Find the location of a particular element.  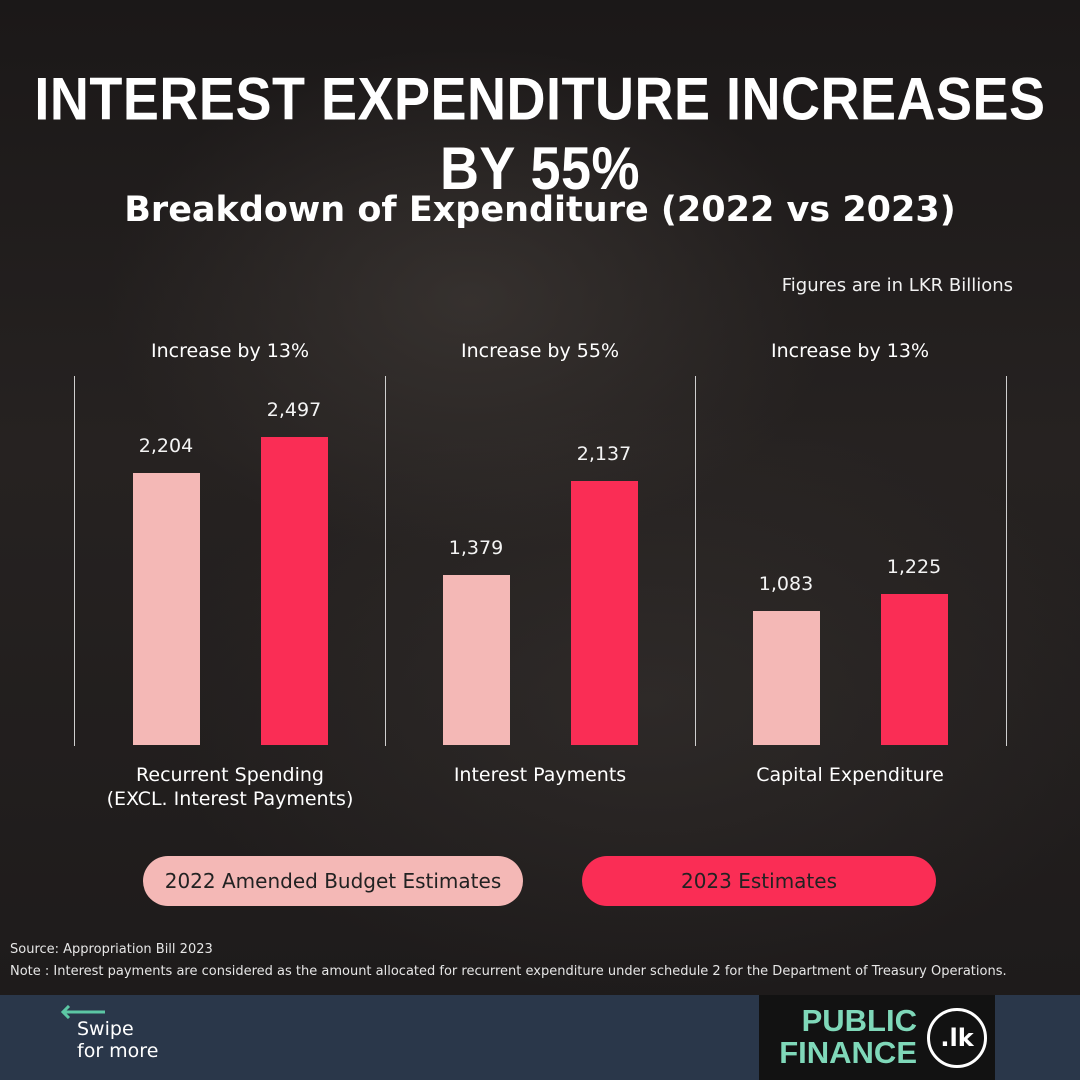

group-increase-label: Increase by 55% is located at coordinates (540, 351).